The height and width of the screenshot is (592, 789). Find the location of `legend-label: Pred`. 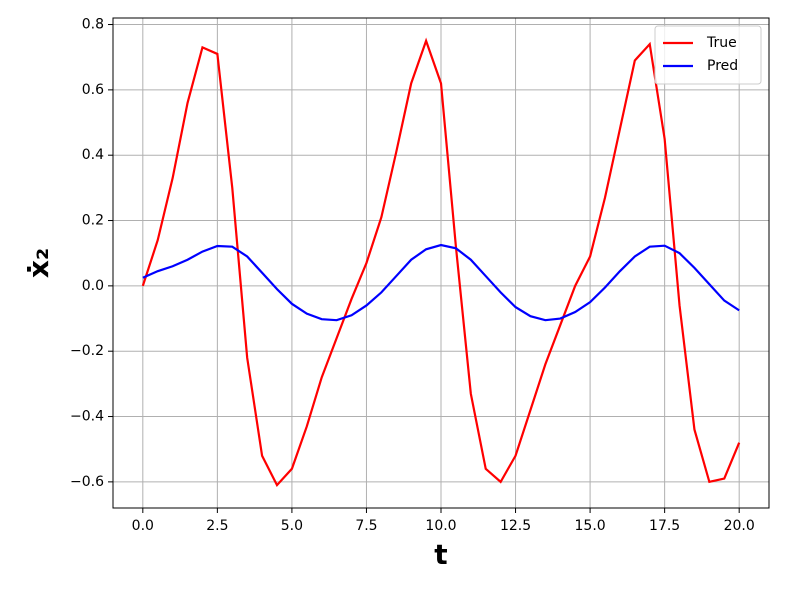

legend-label: Pred is located at coordinates (722, 66).